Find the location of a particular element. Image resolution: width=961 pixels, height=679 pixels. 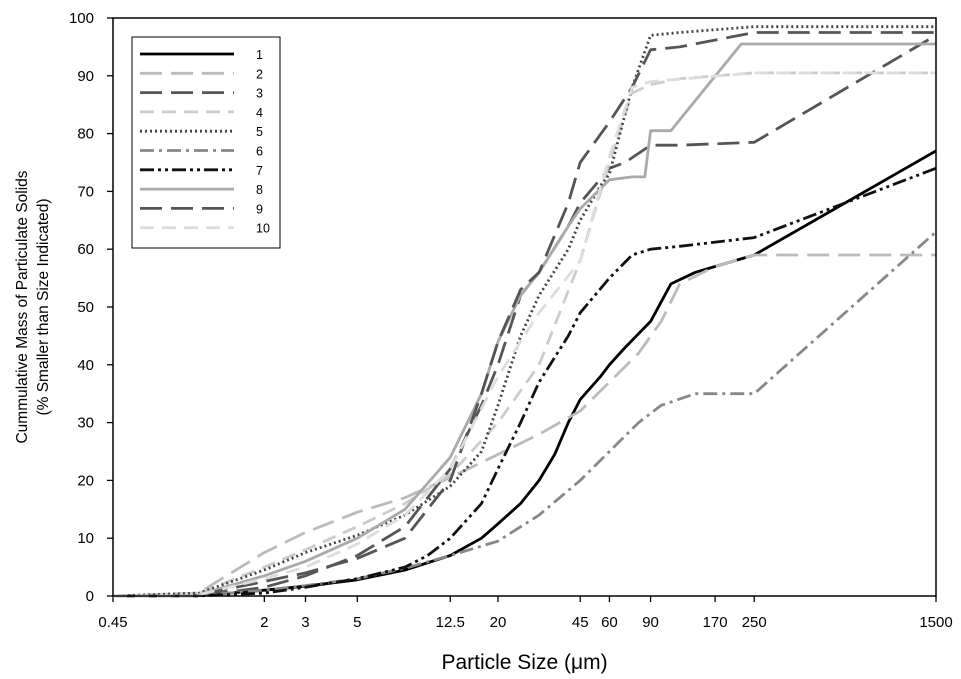

y-axis-title-line: (% Smaller than Size Indicated) is located at coordinates (43, 306).